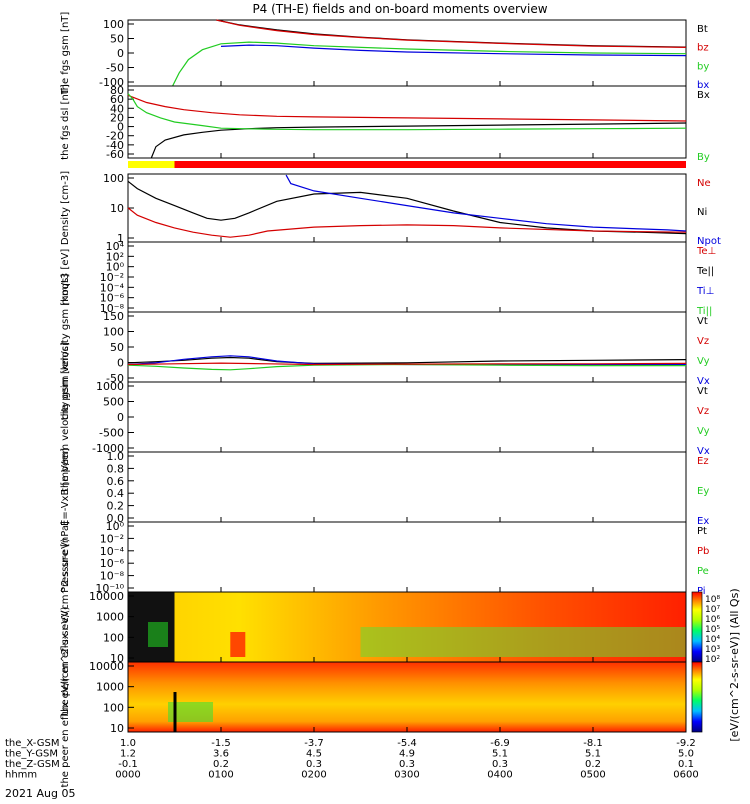 This screenshot has width=750, height=804. Describe the element at coordinates (65, 53) in the screenshot. I see `panel-ylabel: the fgs gsm [nT]` at that location.